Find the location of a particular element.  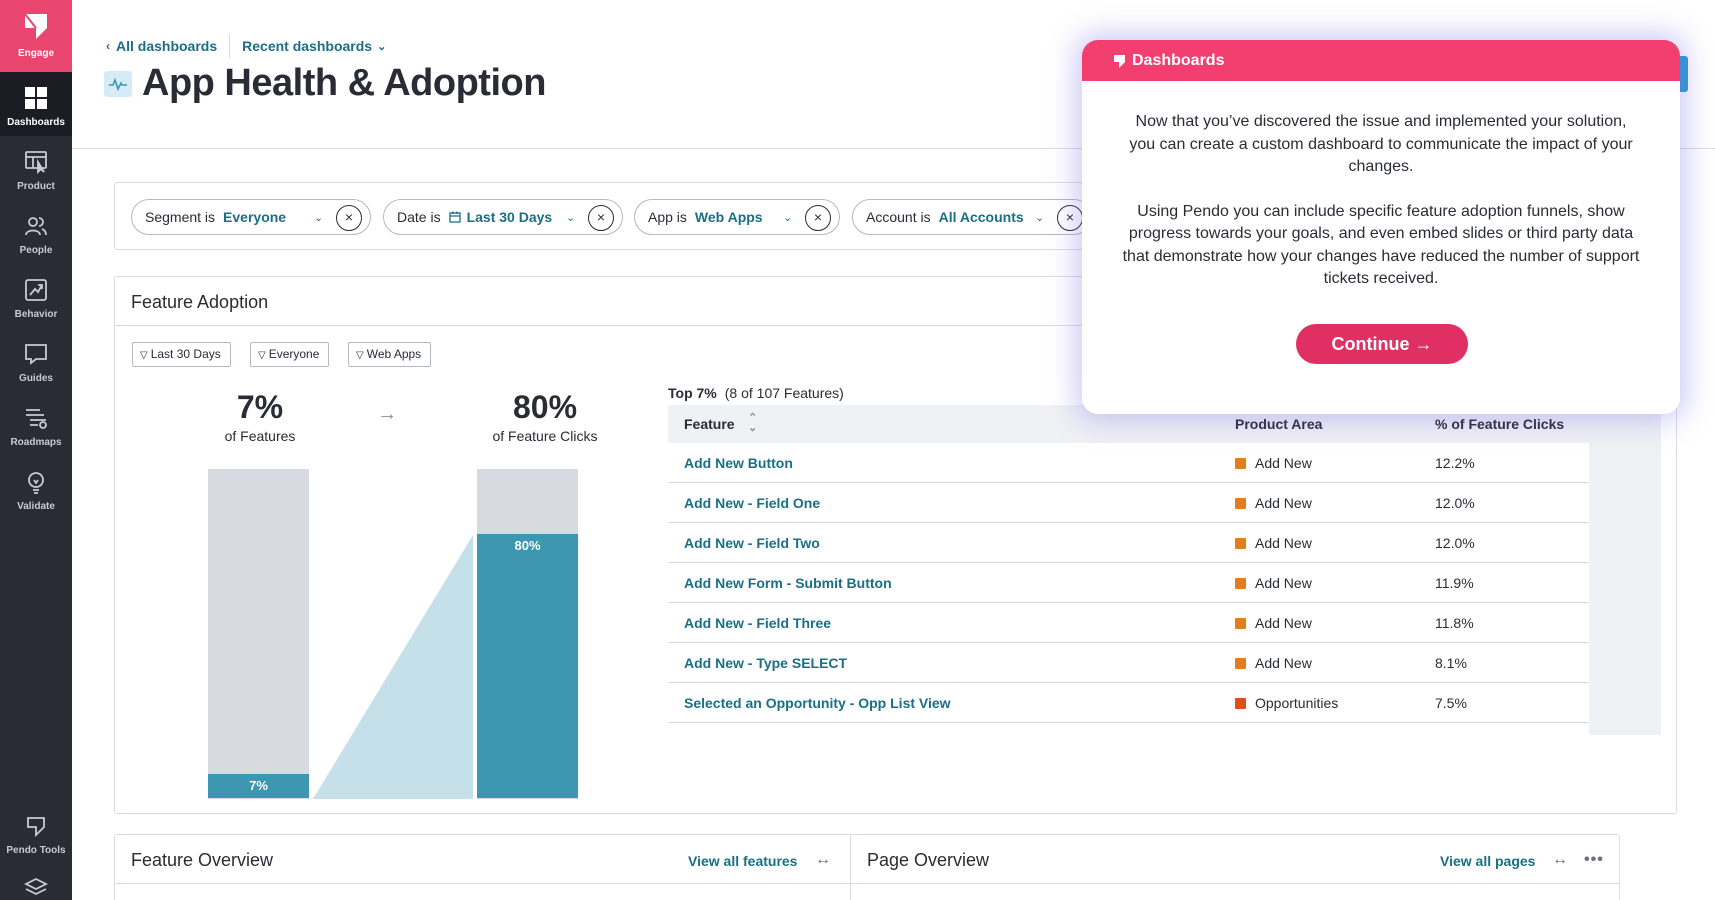

sidebar-item-validate: Validate is located at coordinates (36, 488).